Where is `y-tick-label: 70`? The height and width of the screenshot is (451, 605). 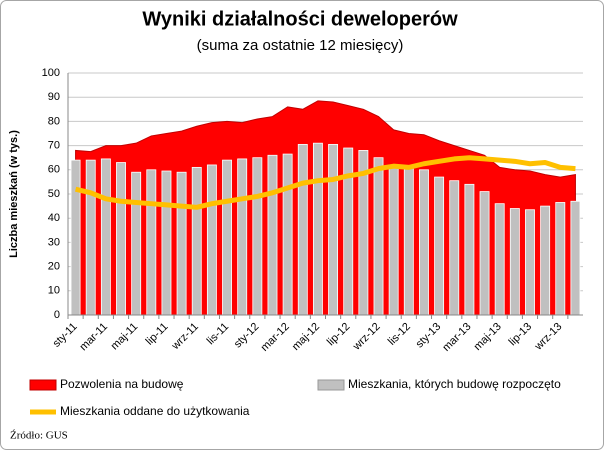 y-tick-label: 70 is located at coordinates (54, 146).